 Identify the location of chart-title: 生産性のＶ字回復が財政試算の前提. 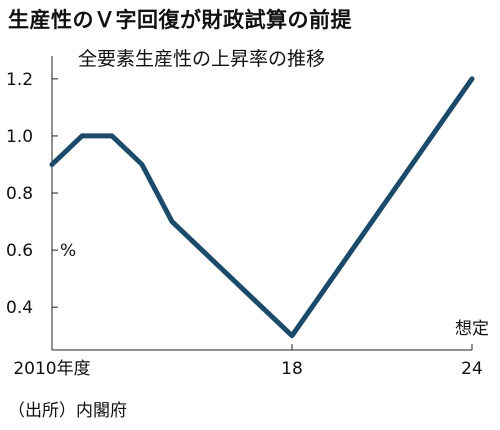
(180, 20).